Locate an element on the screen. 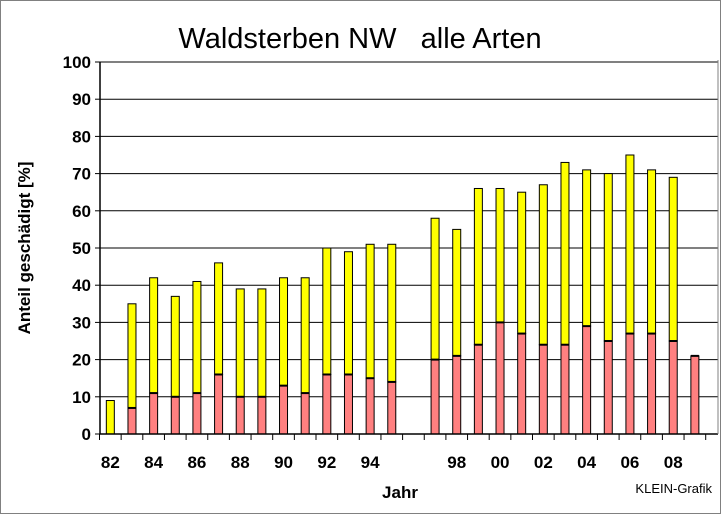  y-tick-label: 30 is located at coordinates (81, 322).